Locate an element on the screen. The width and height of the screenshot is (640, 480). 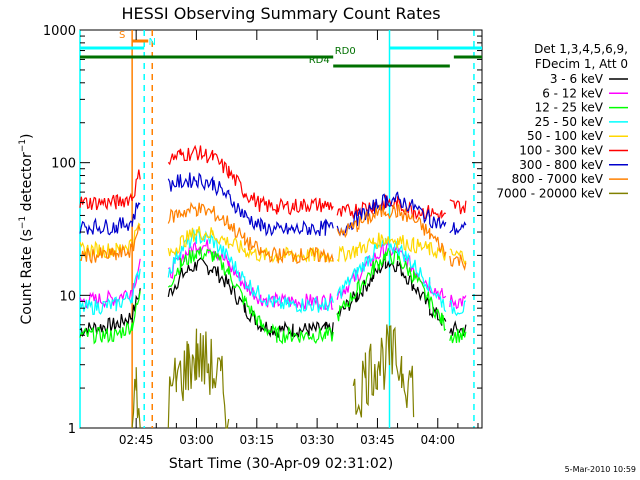
y-axis-label: Count Rate (s−1 detector−1) is located at coordinates (26, 229).